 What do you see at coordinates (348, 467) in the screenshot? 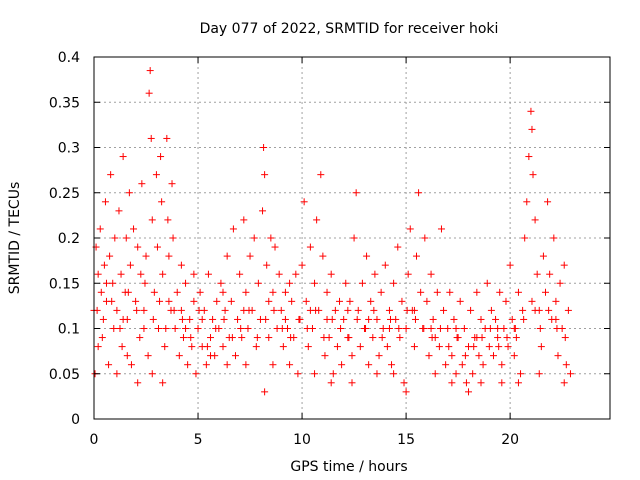
I see `x-axis-label: GPS time / hours` at bounding box center [348, 467].